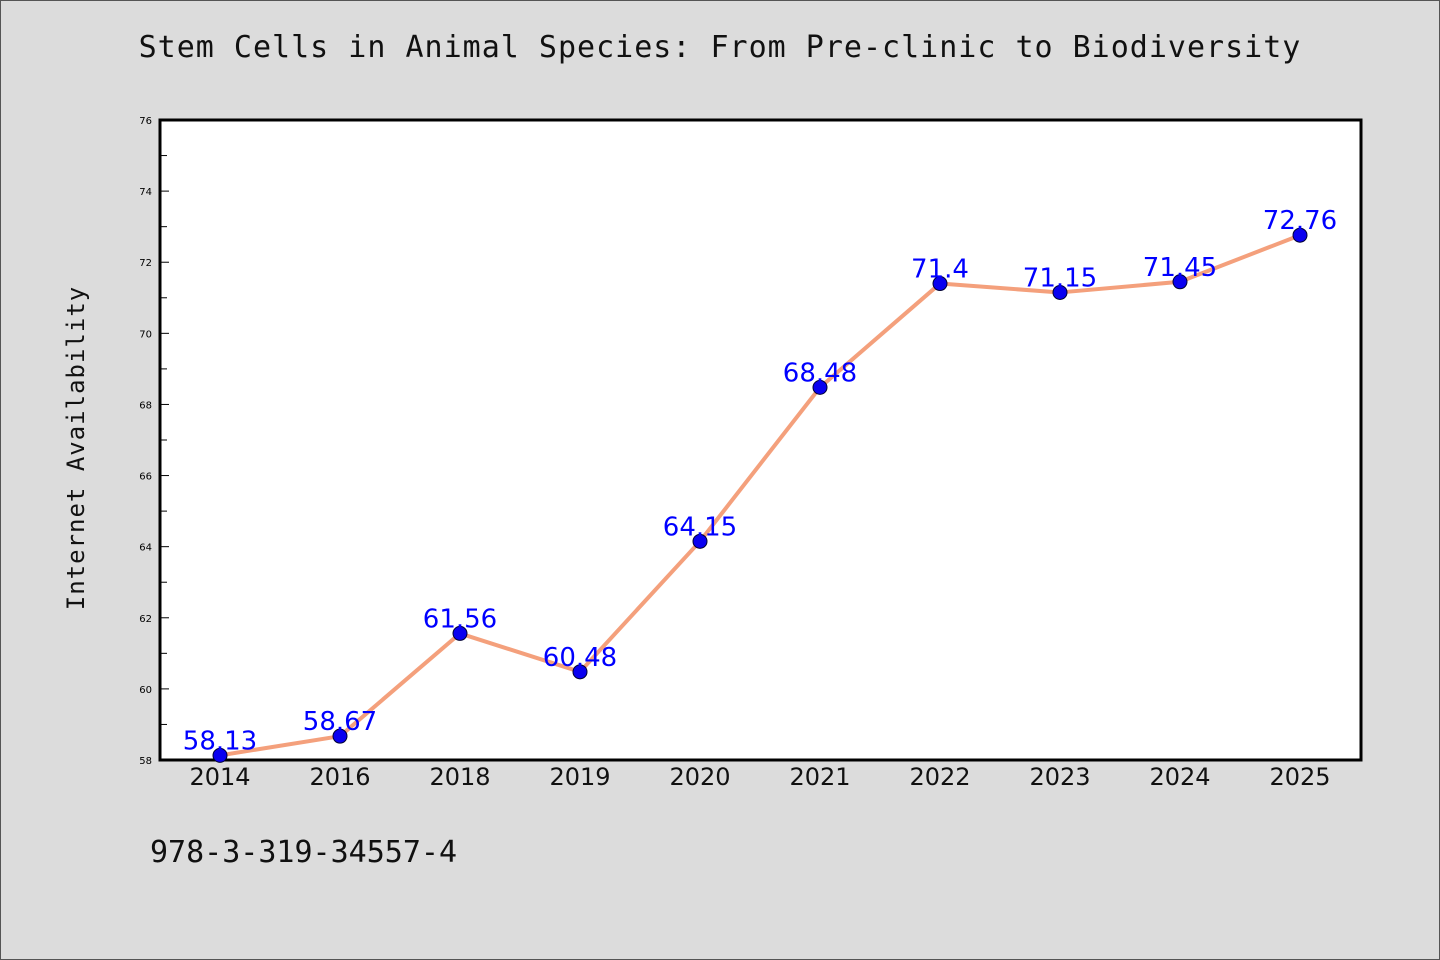  Describe the element at coordinates (1299, 777) in the screenshot. I see `x-tick-label: 2025` at that location.